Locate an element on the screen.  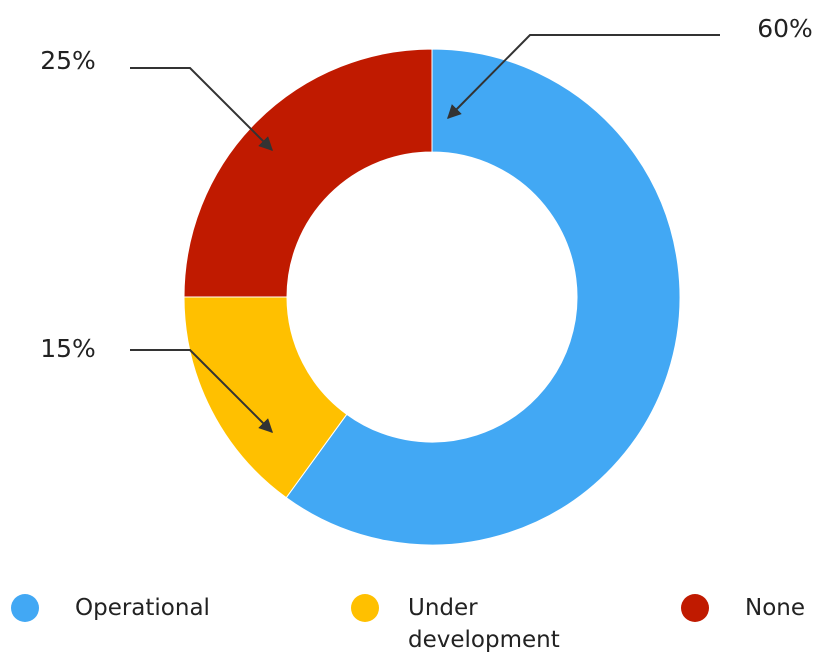
legend-label: Operational is located at coordinates (142, 608).